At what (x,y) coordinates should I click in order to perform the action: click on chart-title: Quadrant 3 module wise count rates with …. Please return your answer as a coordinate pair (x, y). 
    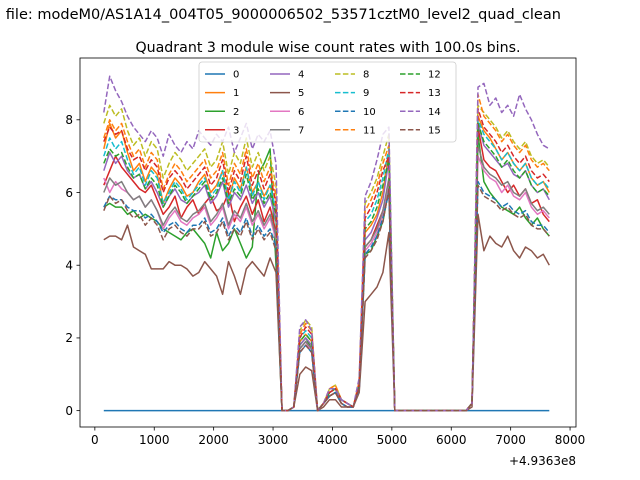
    Looking at the image, I should click on (327, 48).